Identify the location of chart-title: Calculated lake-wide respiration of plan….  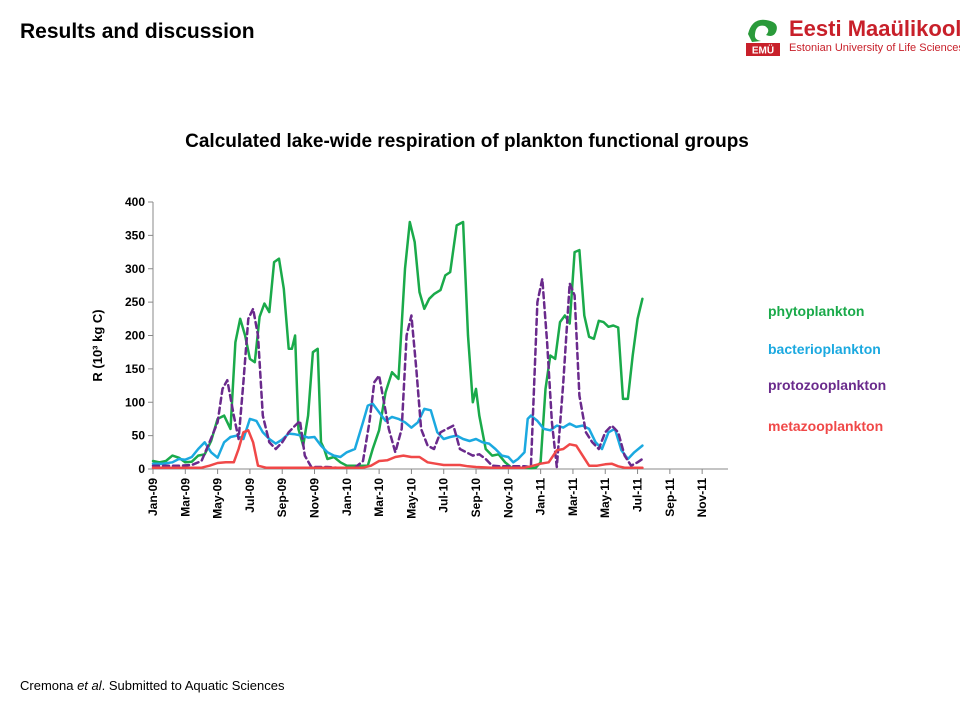
(467, 141).